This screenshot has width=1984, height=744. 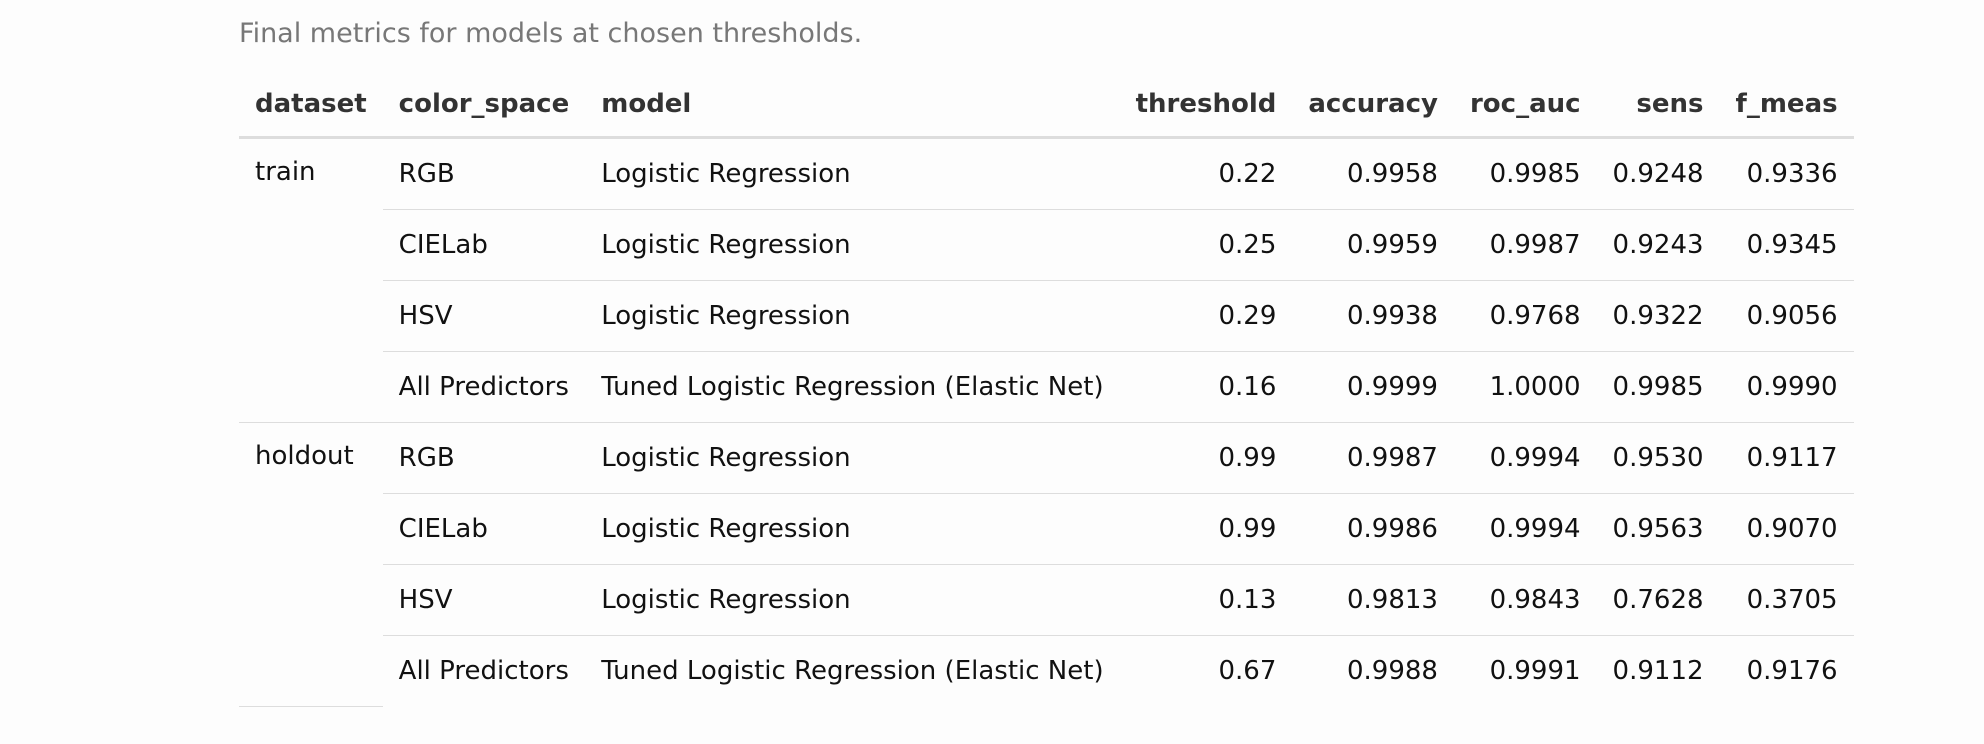 I want to click on cell-accuracy: 0.9959, so click(x=1373, y=245).